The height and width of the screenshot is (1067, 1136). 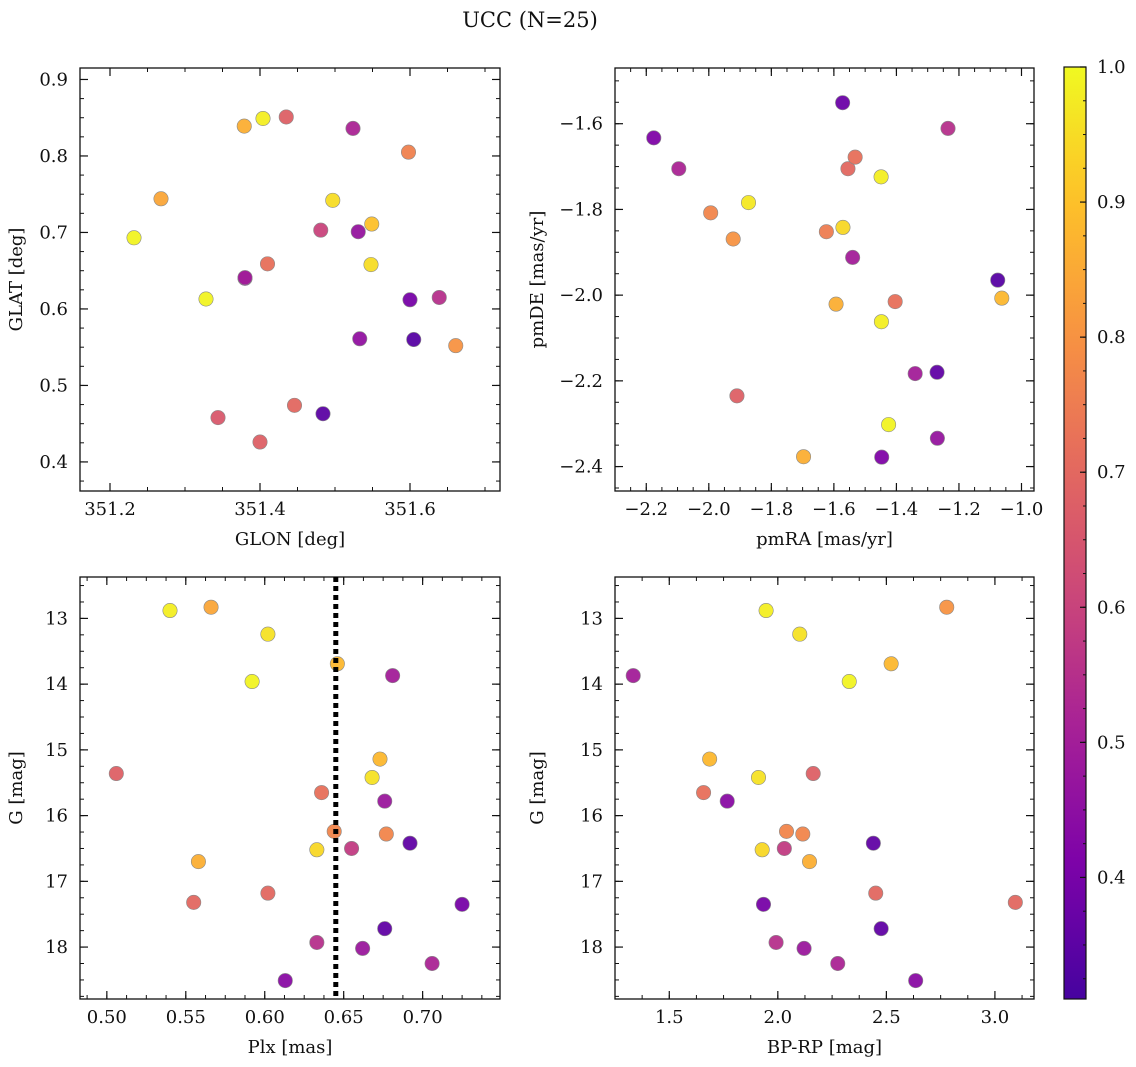 What do you see at coordinates (1111, 607) in the screenshot?
I see `colorbar-tick-label: 0.6` at bounding box center [1111, 607].